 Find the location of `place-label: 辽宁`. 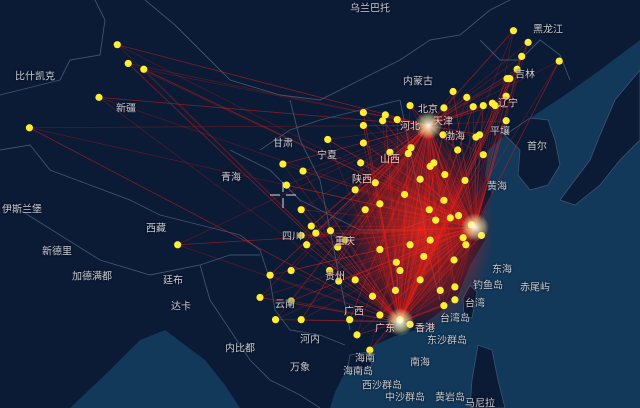

place-label: 辽宁 is located at coordinates (508, 104).